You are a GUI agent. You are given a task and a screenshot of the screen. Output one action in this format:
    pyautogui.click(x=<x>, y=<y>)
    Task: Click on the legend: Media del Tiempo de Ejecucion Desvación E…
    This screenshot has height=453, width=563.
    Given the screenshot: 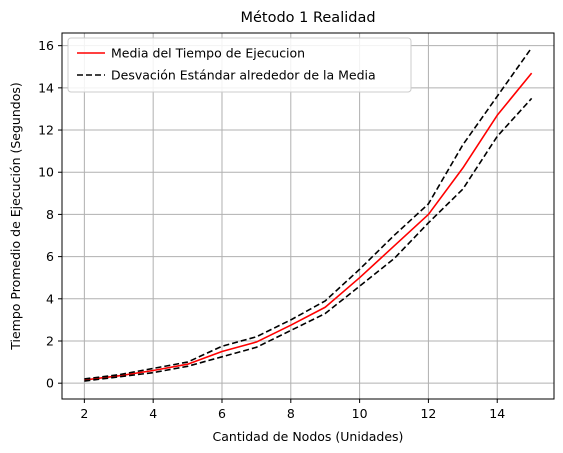 What is the action you would take?
    pyautogui.click(x=239, y=65)
    